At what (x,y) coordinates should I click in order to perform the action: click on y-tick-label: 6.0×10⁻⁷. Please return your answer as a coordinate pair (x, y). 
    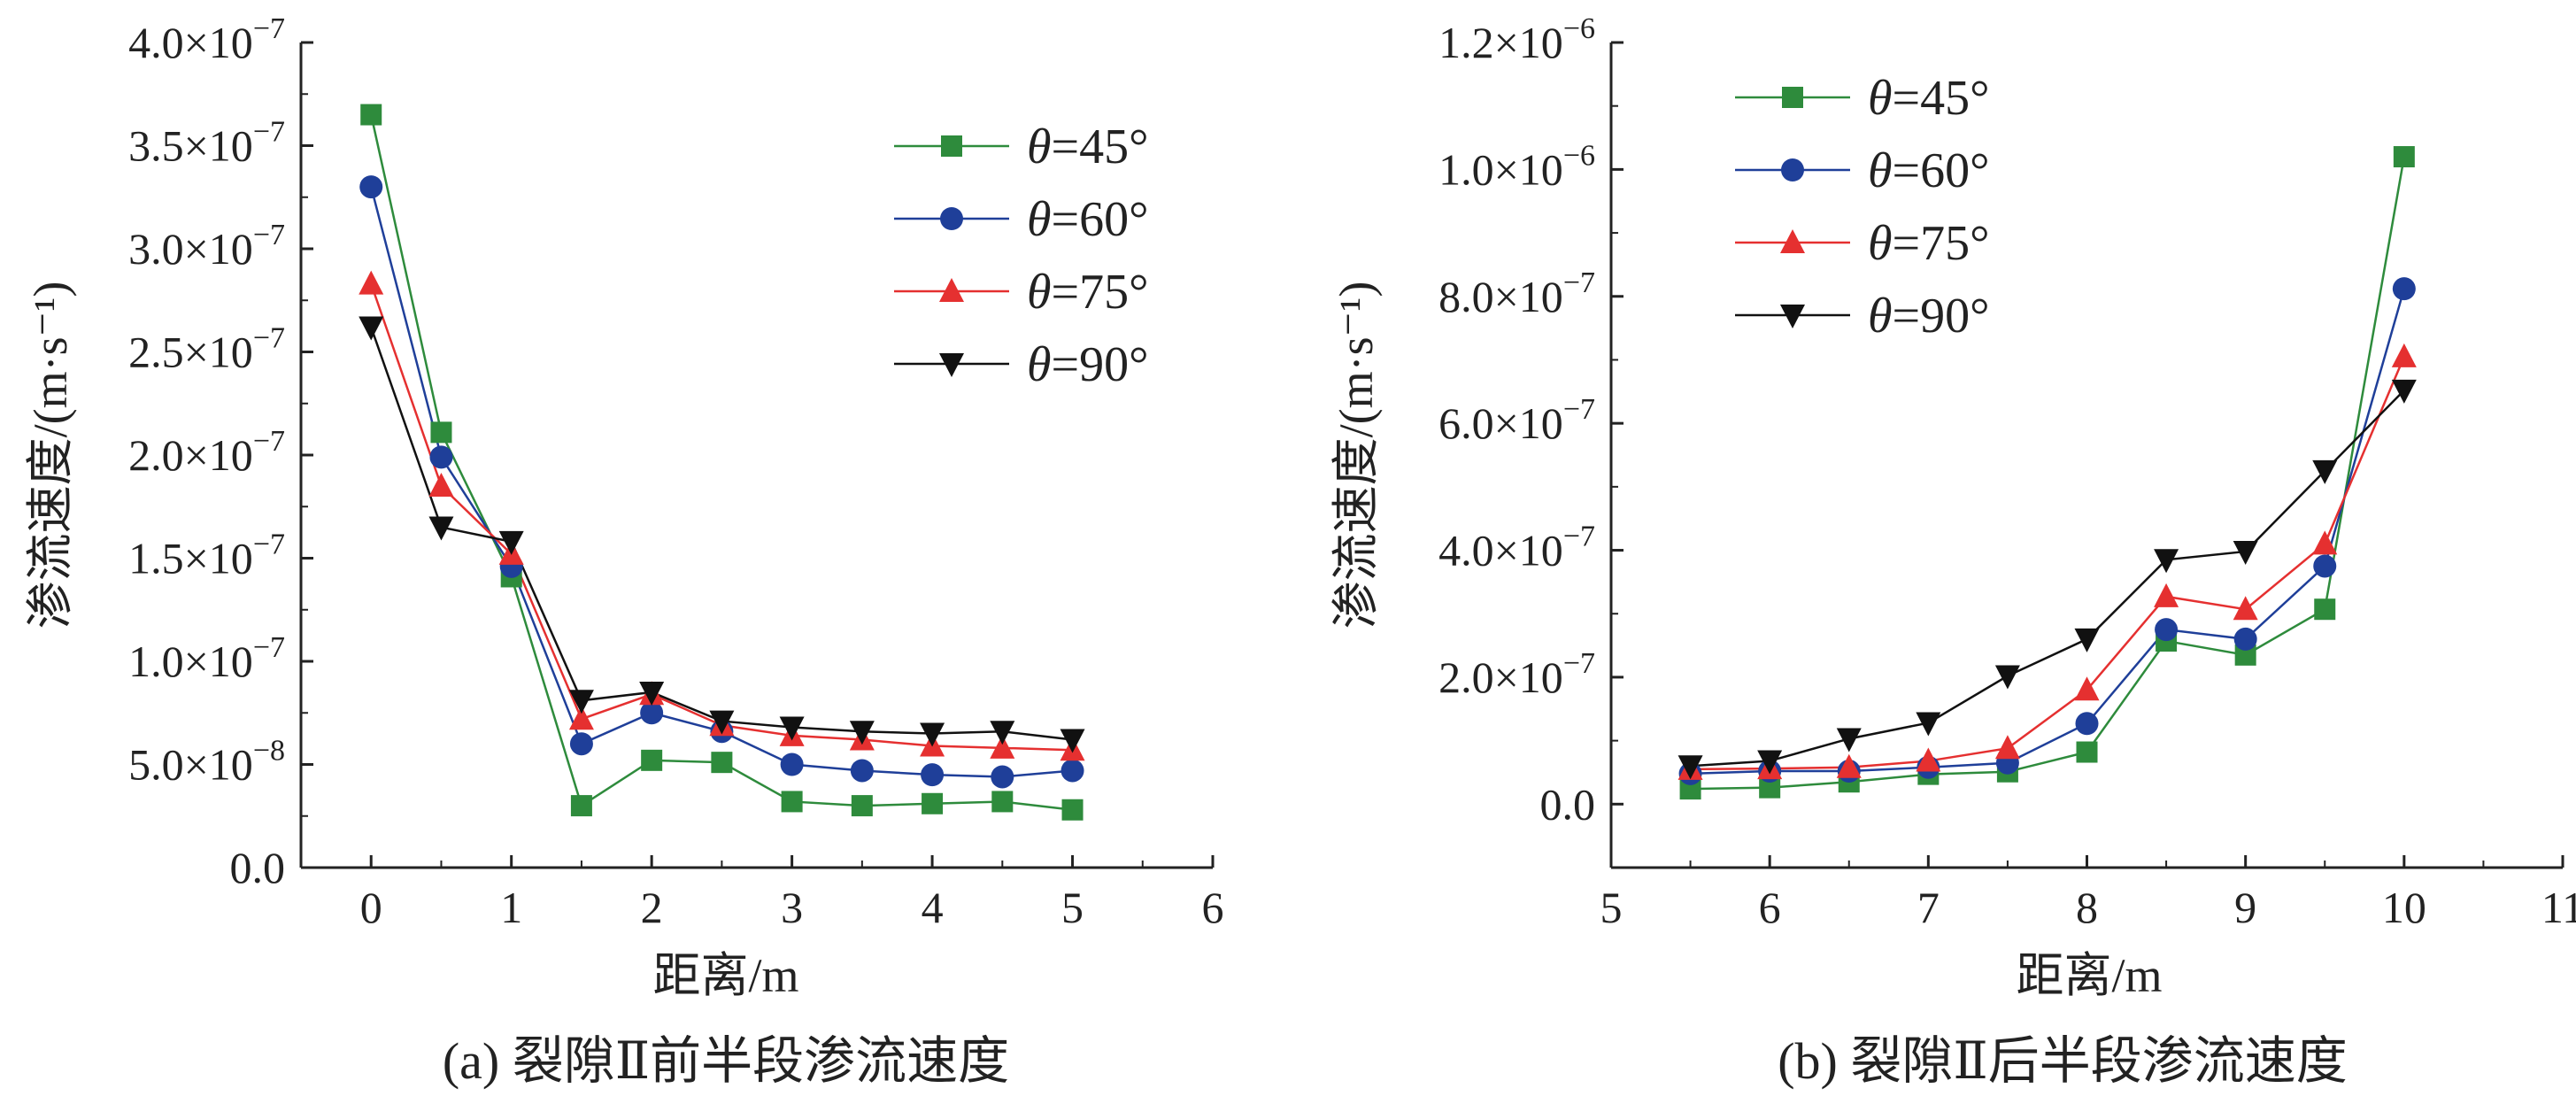
    Looking at the image, I should click on (1516, 420).